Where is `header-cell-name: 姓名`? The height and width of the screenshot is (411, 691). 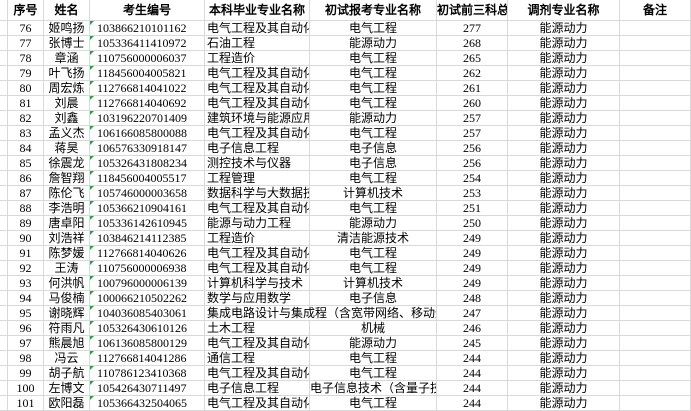 header-cell-name: 姓名 is located at coordinates (67, 10).